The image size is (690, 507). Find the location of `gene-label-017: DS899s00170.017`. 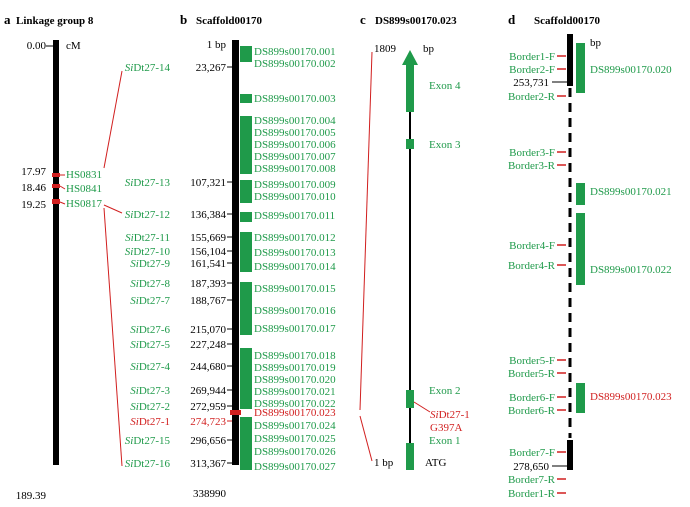

gene-label-017: DS899s00170.017 is located at coordinates (295, 329).